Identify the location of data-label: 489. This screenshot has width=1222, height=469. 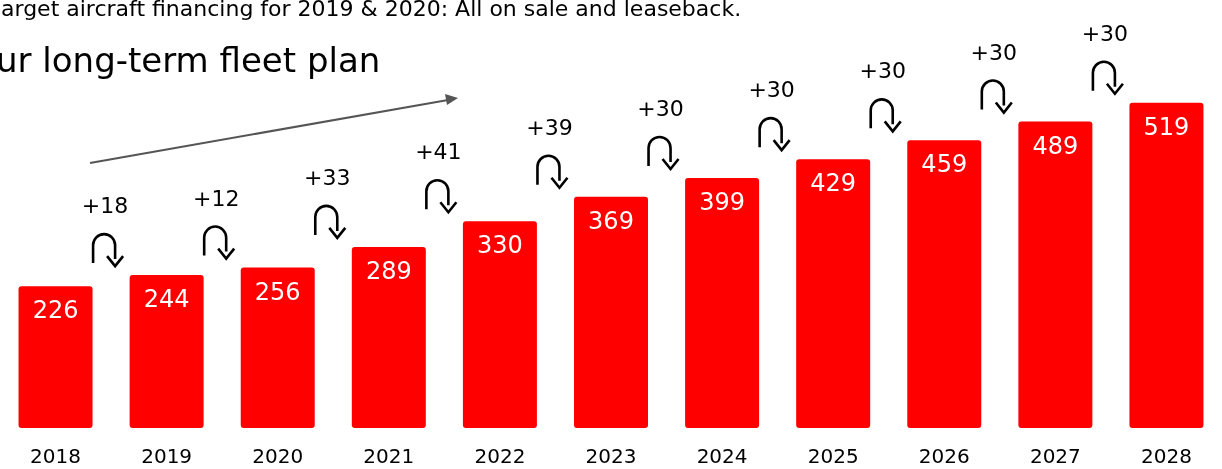
(1055, 145).